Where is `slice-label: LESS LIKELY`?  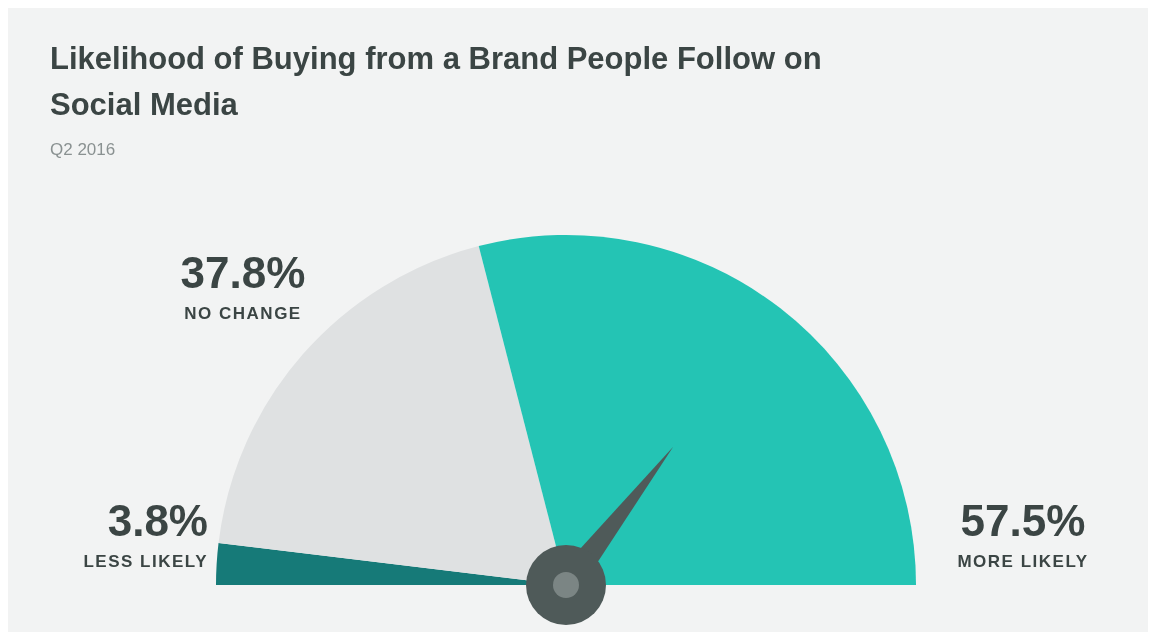 slice-label: LESS LIKELY is located at coordinates (145, 562).